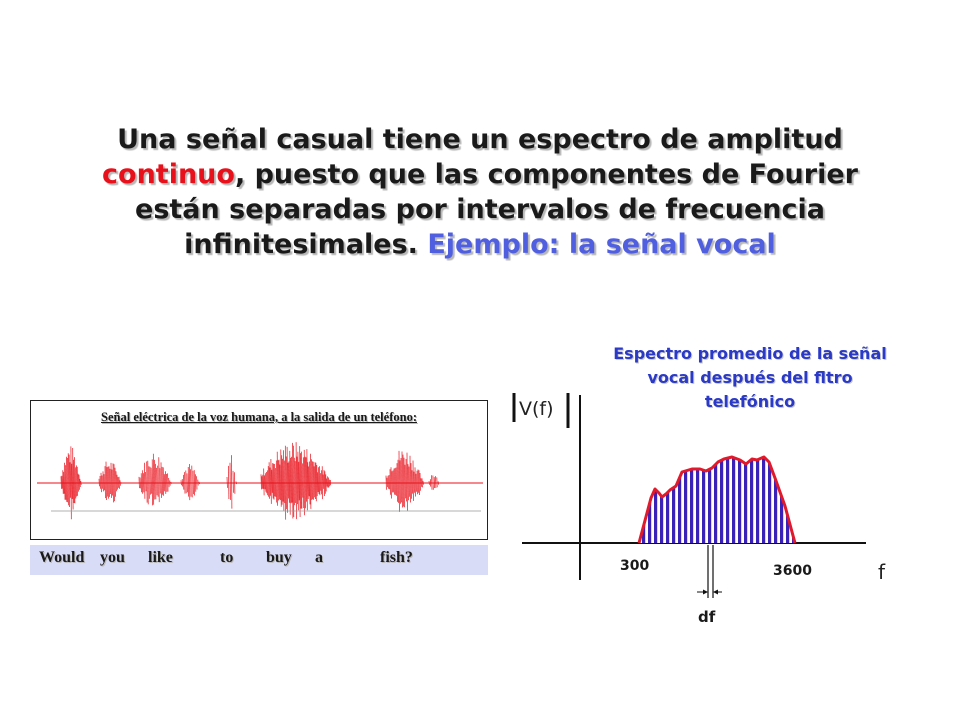 The width and height of the screenshot is (960, 720). I want to click on title-highlight-example: Ejemplo: la señal vocal, so click(601, 244).